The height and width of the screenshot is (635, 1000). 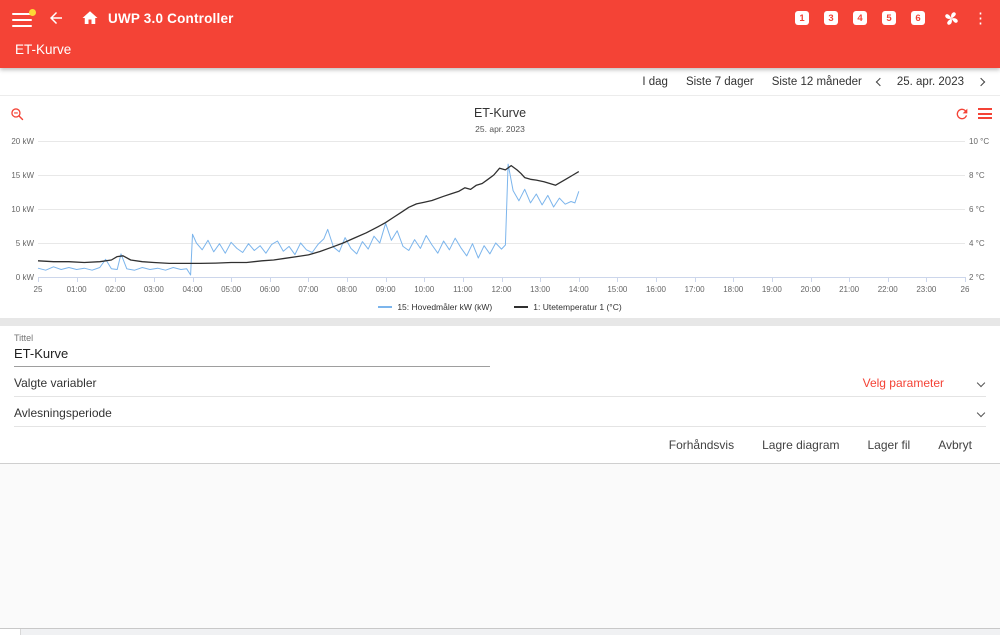 I want to click on x-axis-label: 16:00, so click(x=656, y=289).